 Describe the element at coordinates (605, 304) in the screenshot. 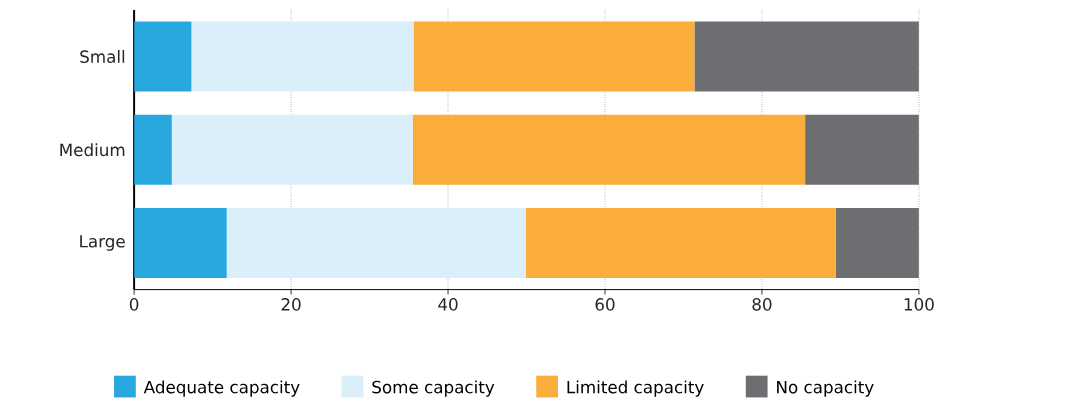

I see `x-tick-label: 60` at that location.